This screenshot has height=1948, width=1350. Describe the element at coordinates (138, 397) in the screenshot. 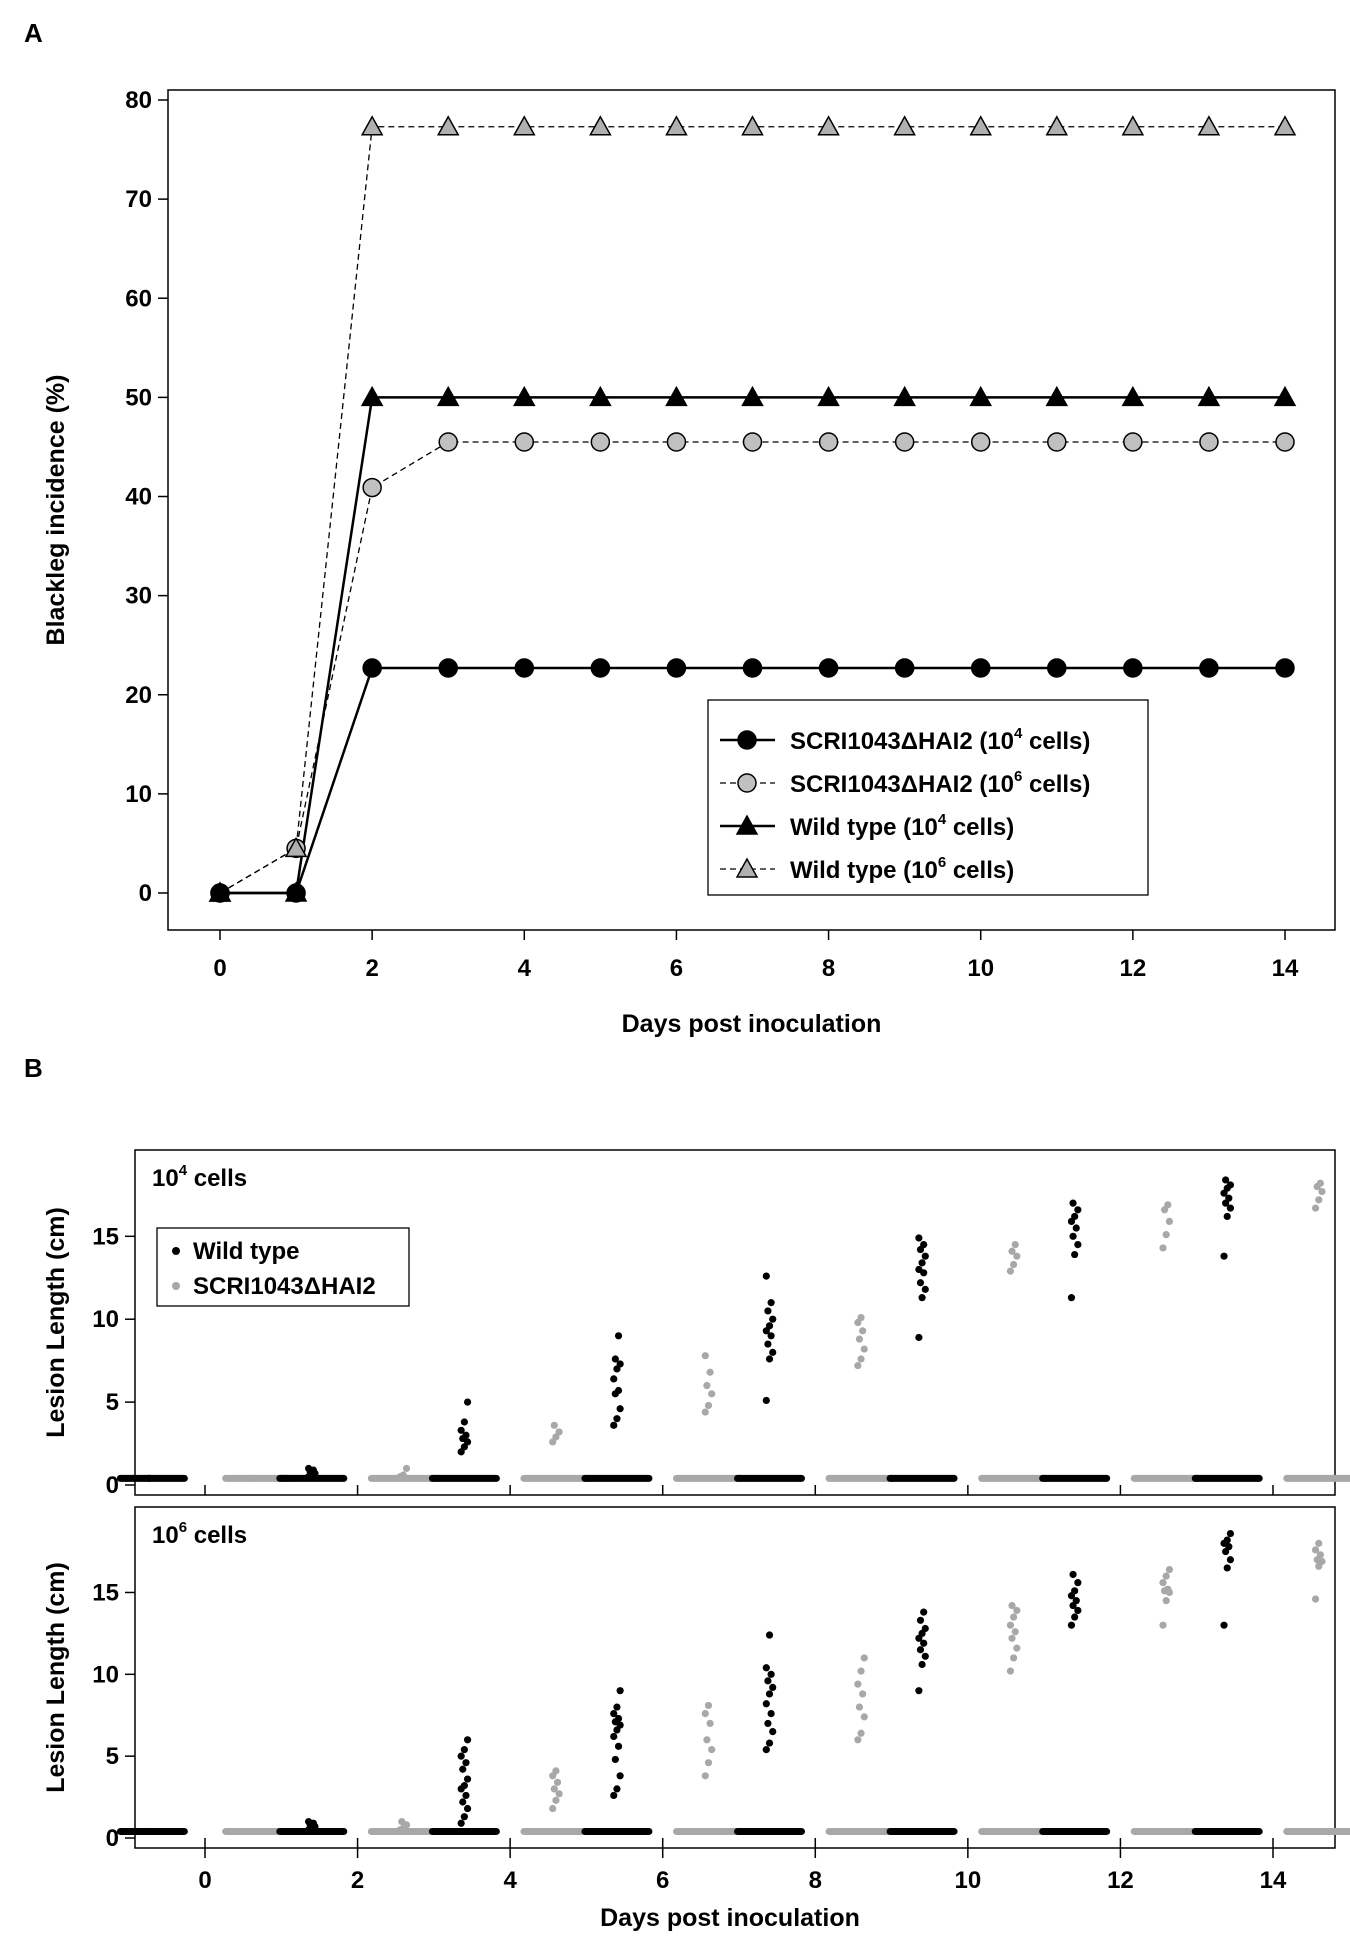

I see `y-tick-label: 50` at that location.